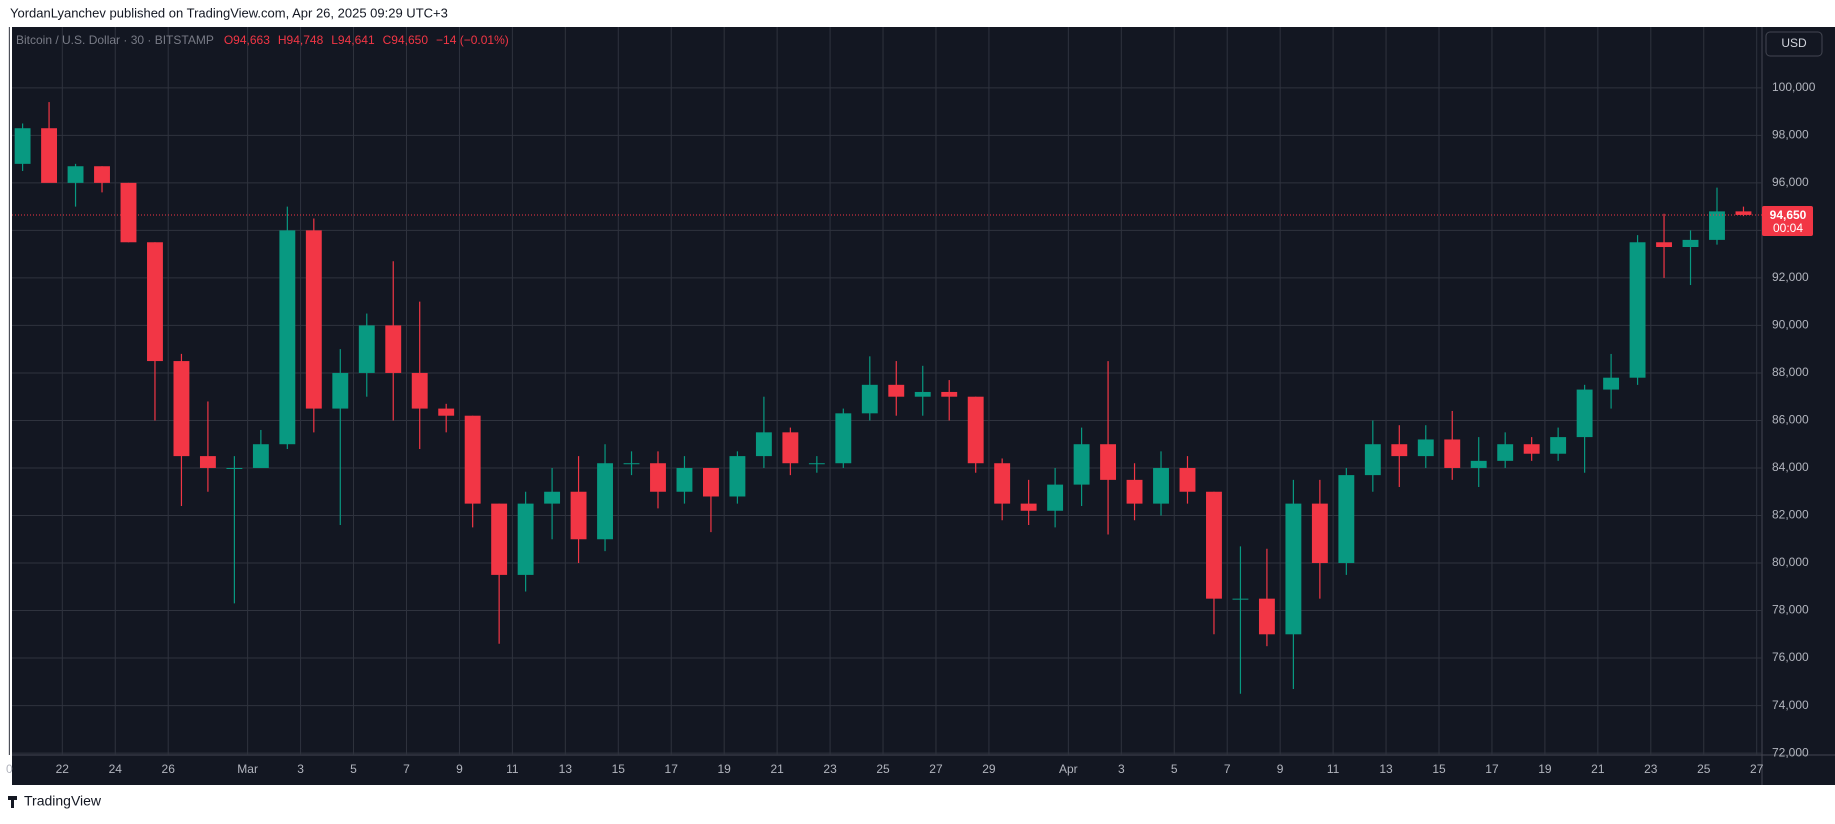  I want to click on y-tick-label: 84,000, so click(1790, 467).